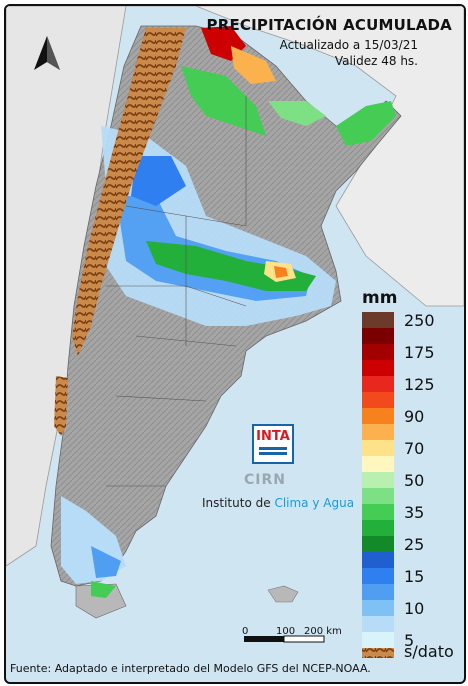 Image resolution: width=468 pixels, height=686 pixels. Describe the element at coordinates (223, 101) in the screenshot. I see `precip-green-north` at that location.